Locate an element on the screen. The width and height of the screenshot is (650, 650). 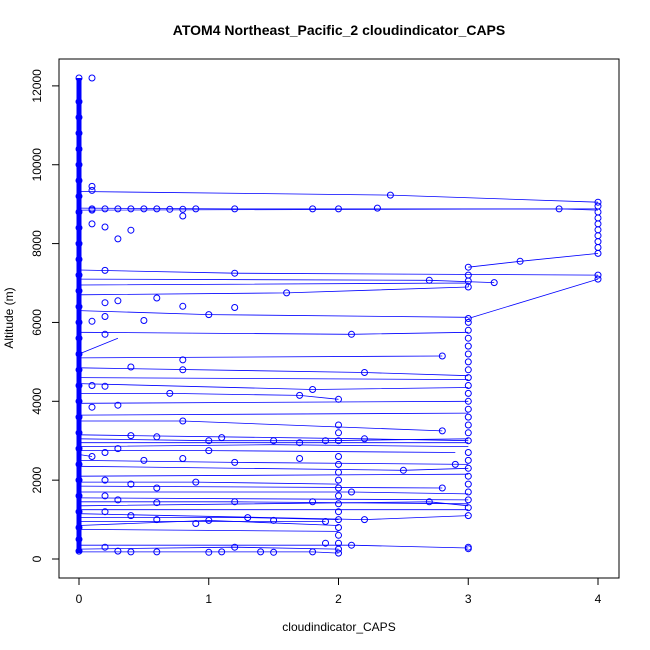
y-tick-label: 4000 is located at coordinates (37, 401).